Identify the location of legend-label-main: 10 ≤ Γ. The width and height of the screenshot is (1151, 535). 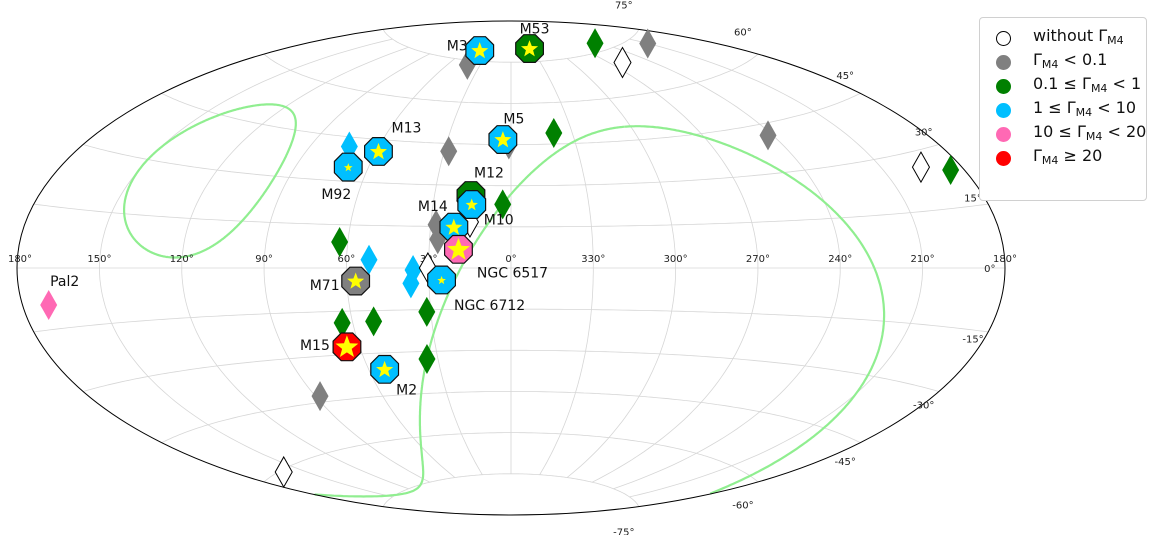
(1059, 131).